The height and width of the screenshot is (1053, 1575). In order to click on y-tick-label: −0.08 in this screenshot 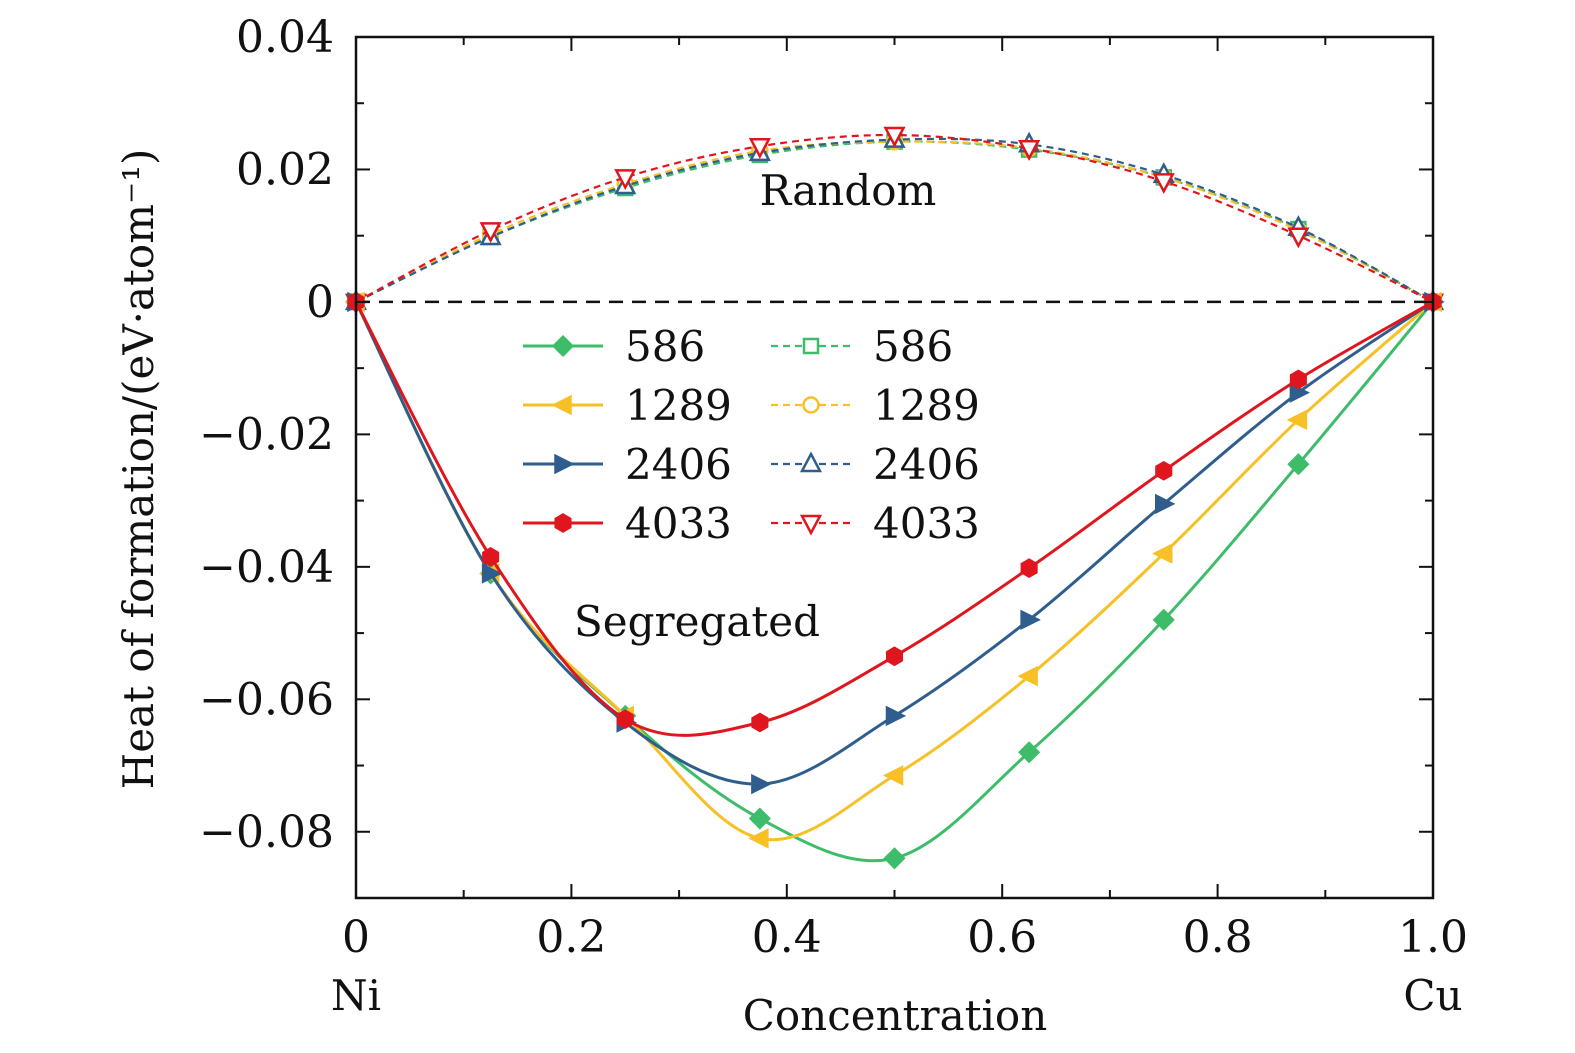, I will do `click(266, 832)`.